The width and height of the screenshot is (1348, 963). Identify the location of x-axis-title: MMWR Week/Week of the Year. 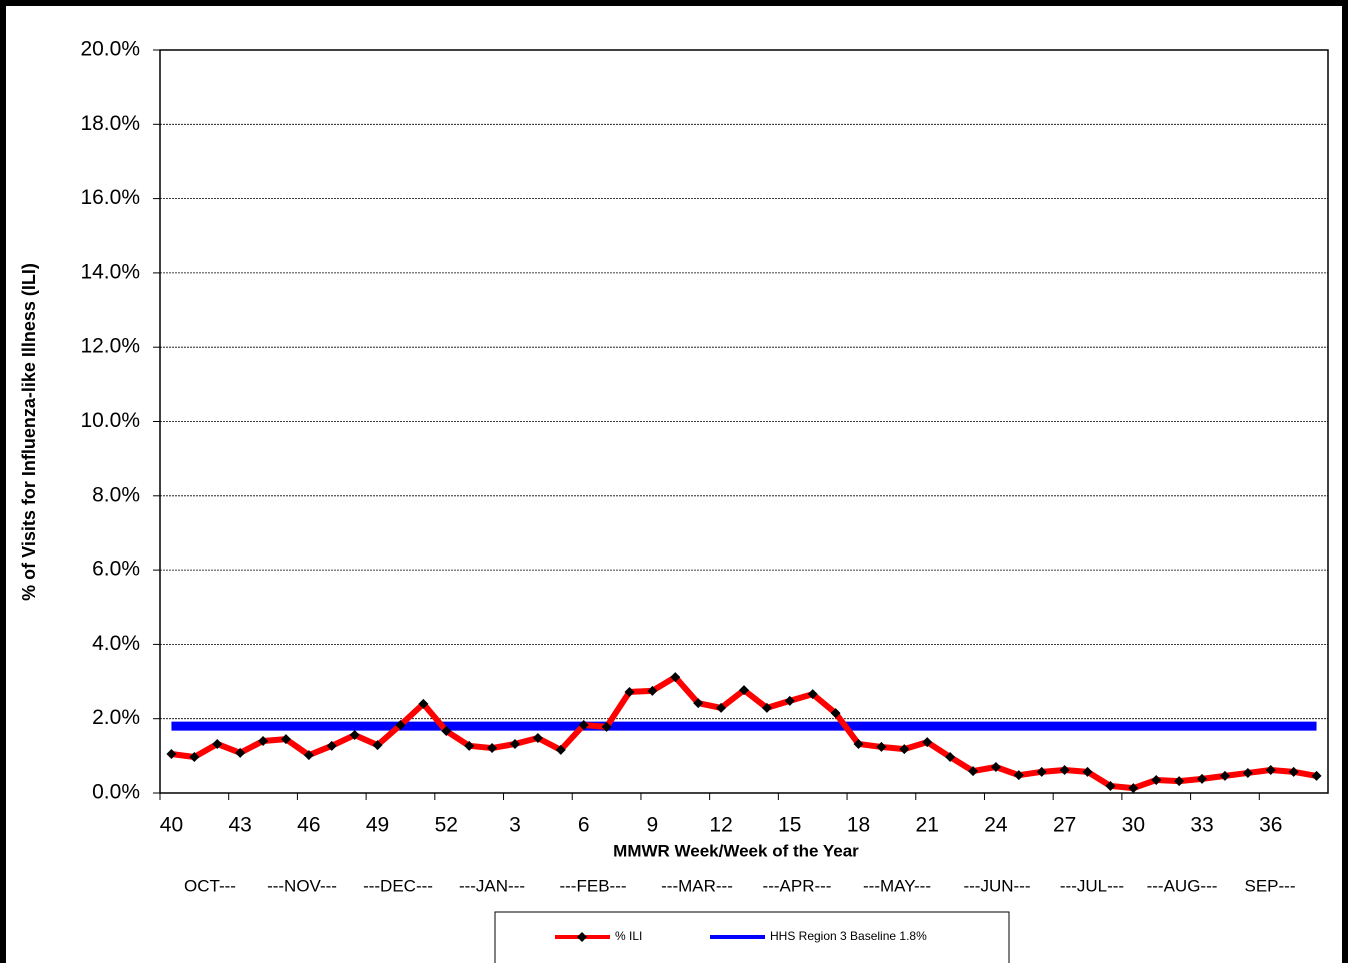
(736, 850).